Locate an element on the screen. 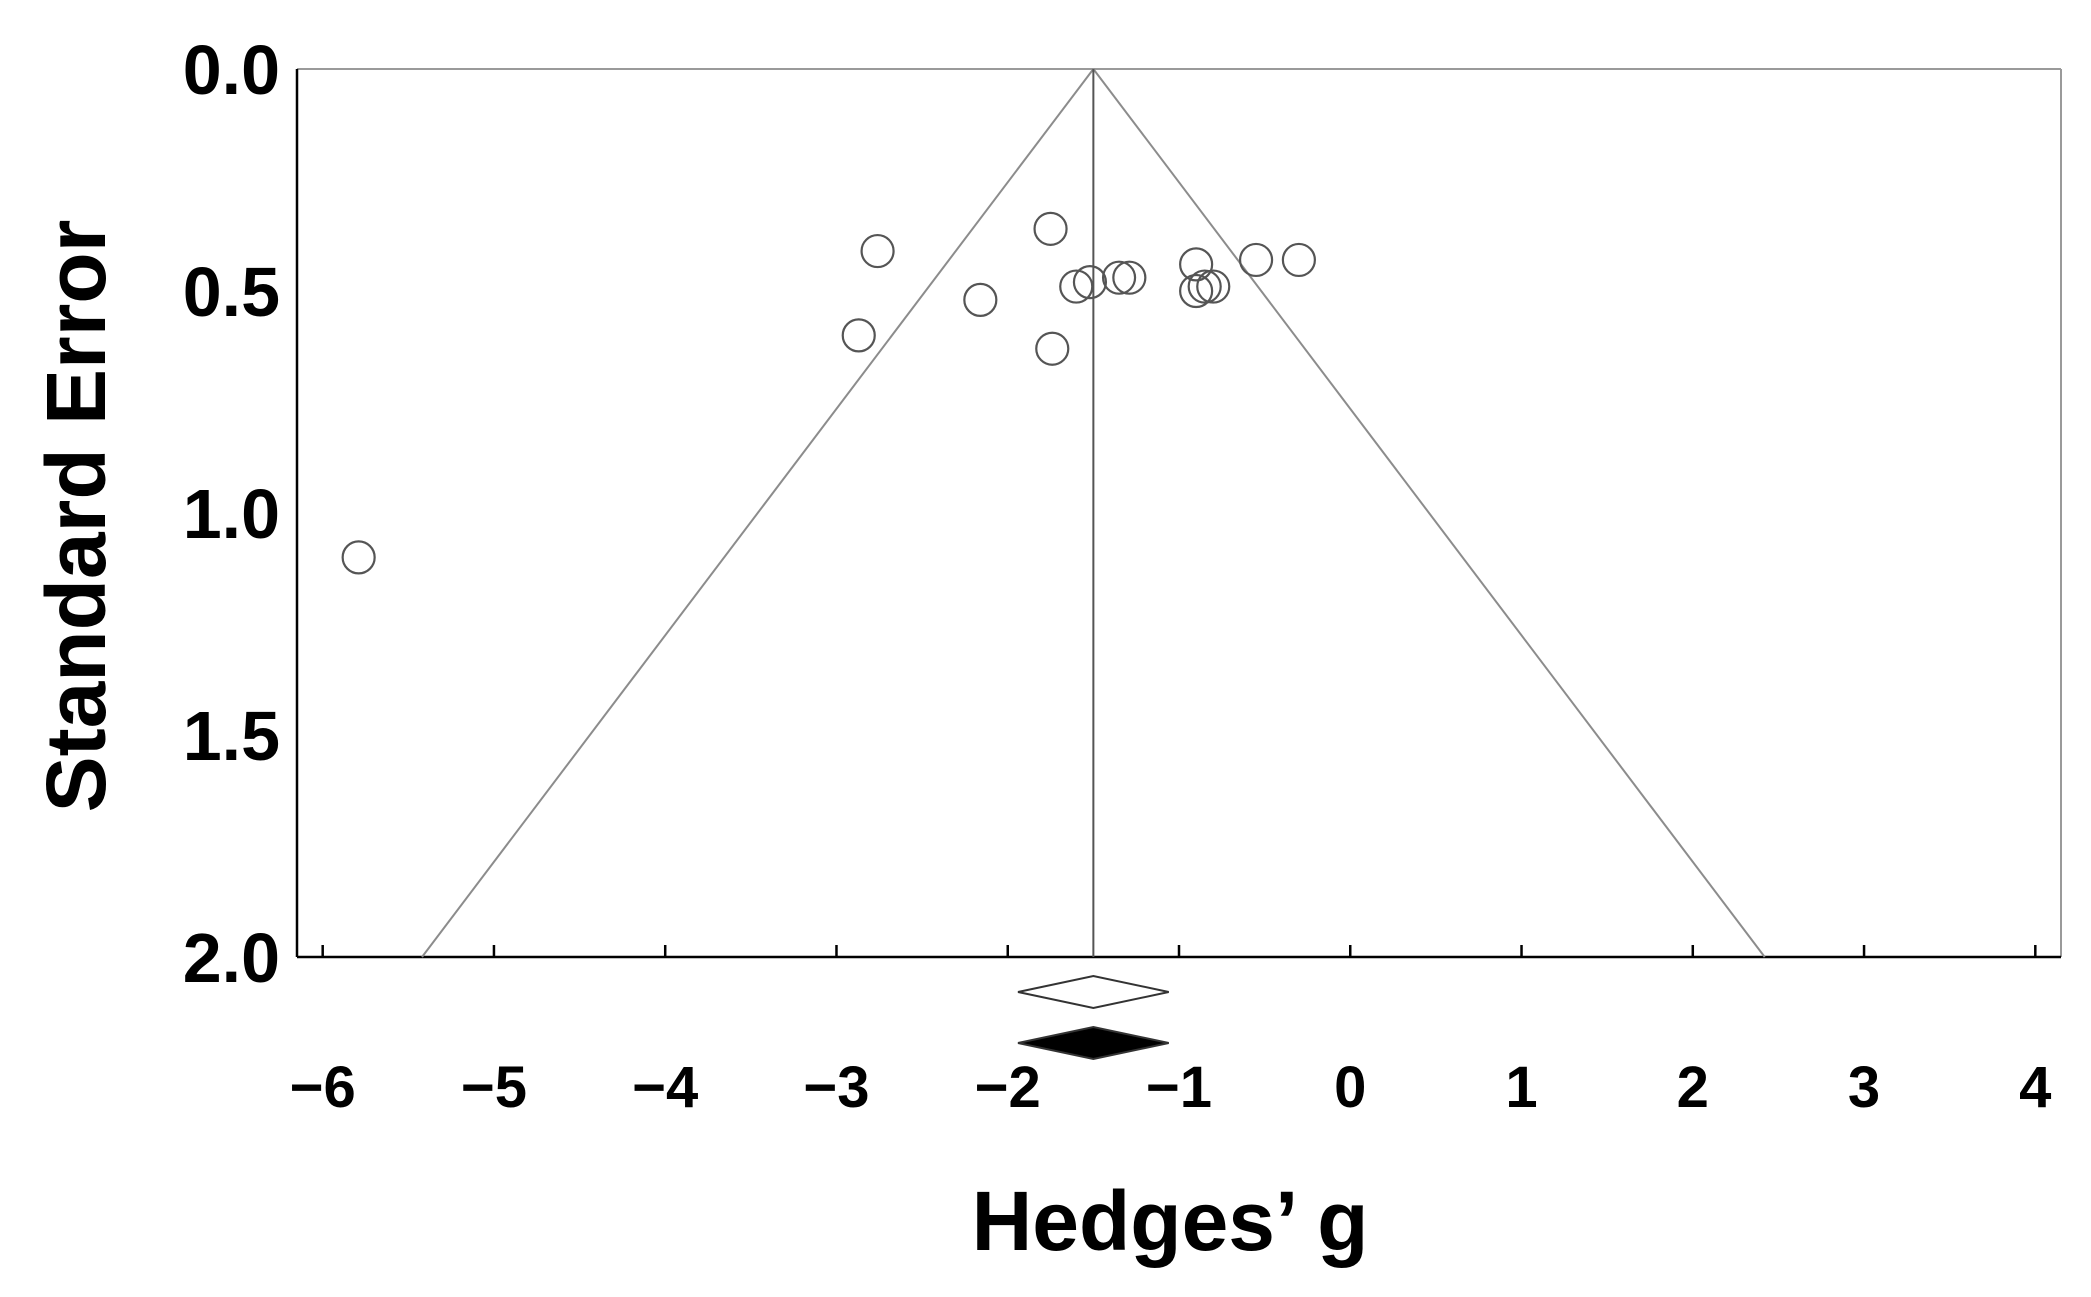 This screenshot has height=1297, width=2091. x-tick-label: 0 is located at coordinates (1350, 1087).